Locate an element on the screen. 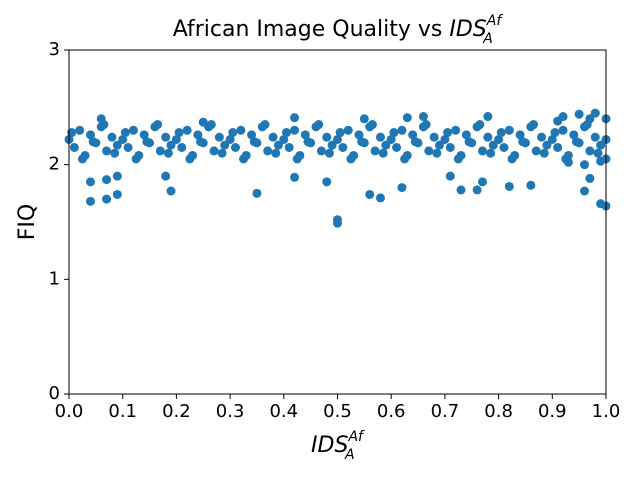 The height and width of the screenshot is (480, 640). chart-title: African Image Quality vs IDSAf A is located at coordinates (338, 30).